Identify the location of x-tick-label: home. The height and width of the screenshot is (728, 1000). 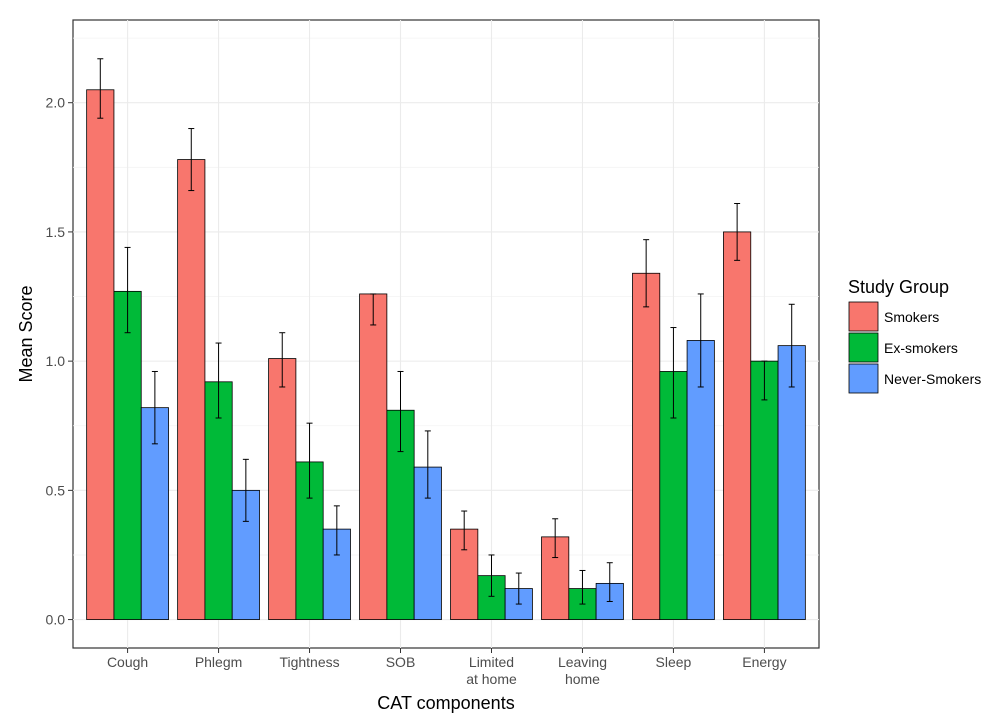
(582, 679).